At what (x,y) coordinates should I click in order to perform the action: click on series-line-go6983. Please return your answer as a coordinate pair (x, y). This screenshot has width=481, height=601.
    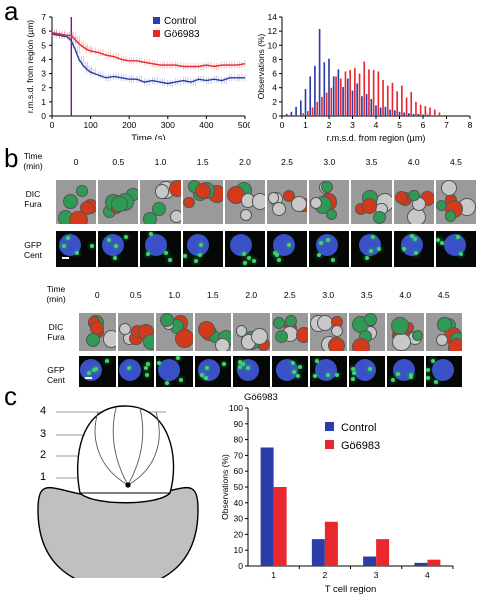
    Looking at the image, I should click on (148, 49).